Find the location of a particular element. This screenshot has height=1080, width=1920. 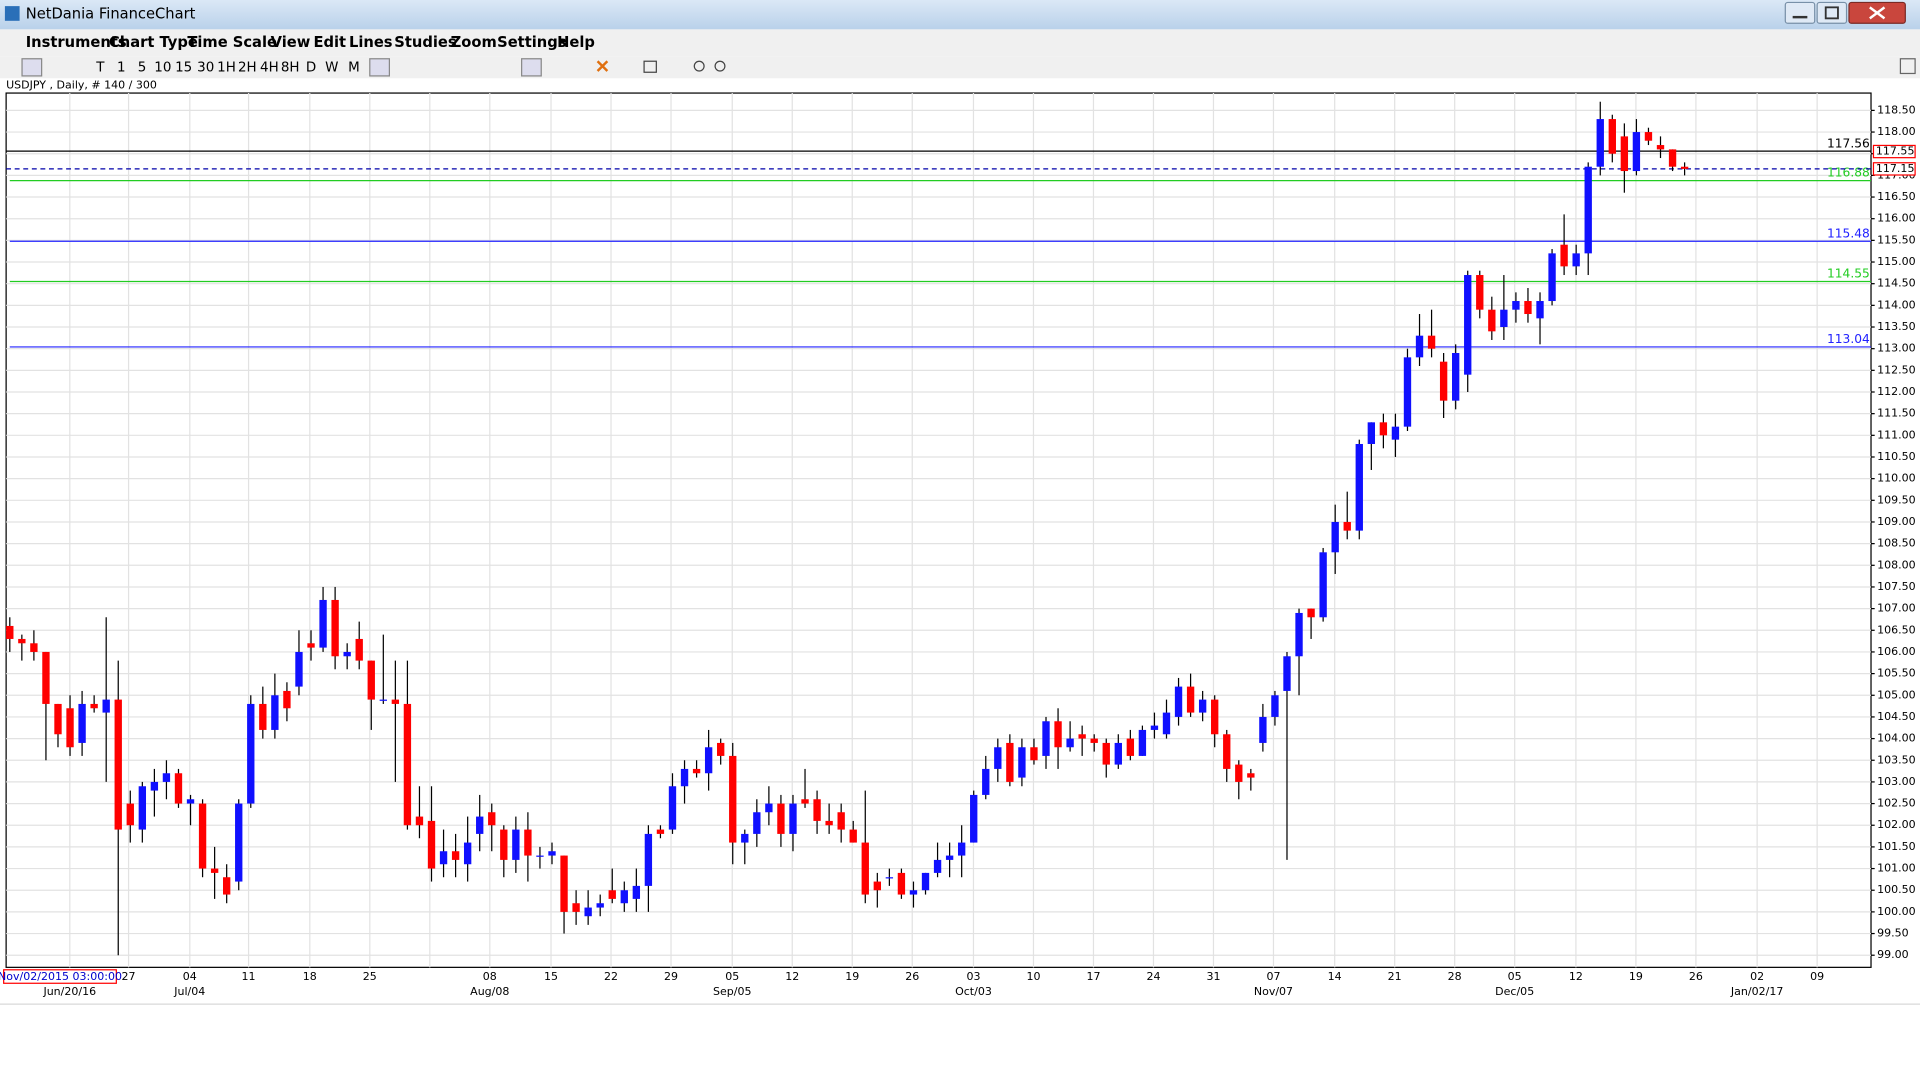

timeframe-button: 4H is located at coordinates (269, 67).